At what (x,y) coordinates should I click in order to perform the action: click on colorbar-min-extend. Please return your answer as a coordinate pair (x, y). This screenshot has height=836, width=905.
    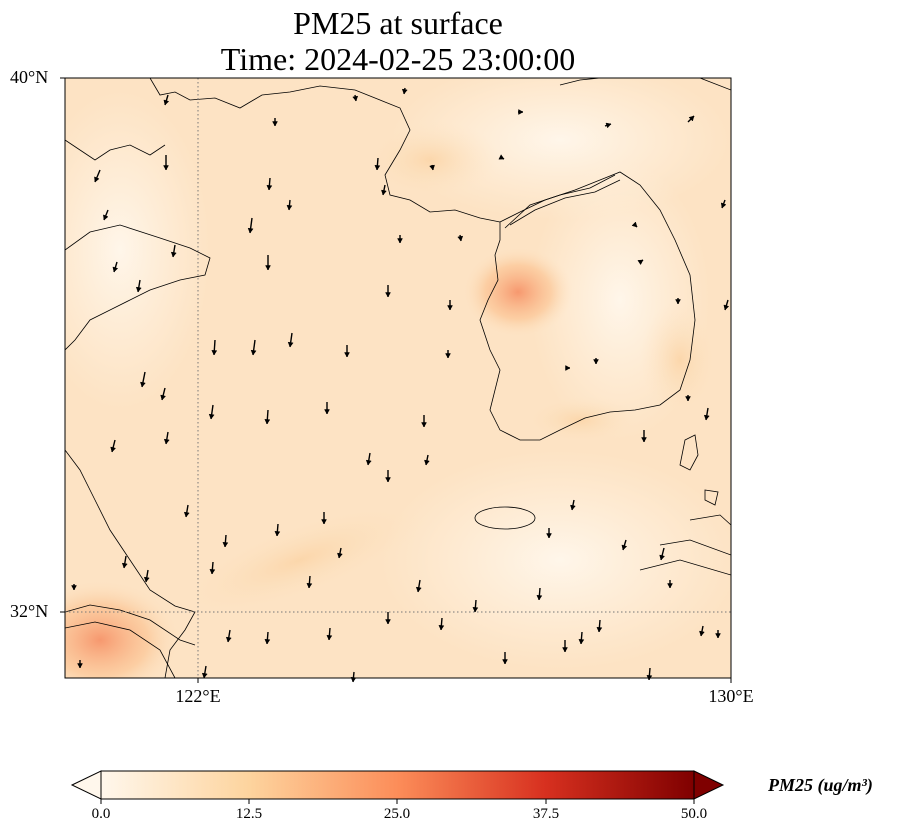
    Looking at the image, I should click on (86, 785).